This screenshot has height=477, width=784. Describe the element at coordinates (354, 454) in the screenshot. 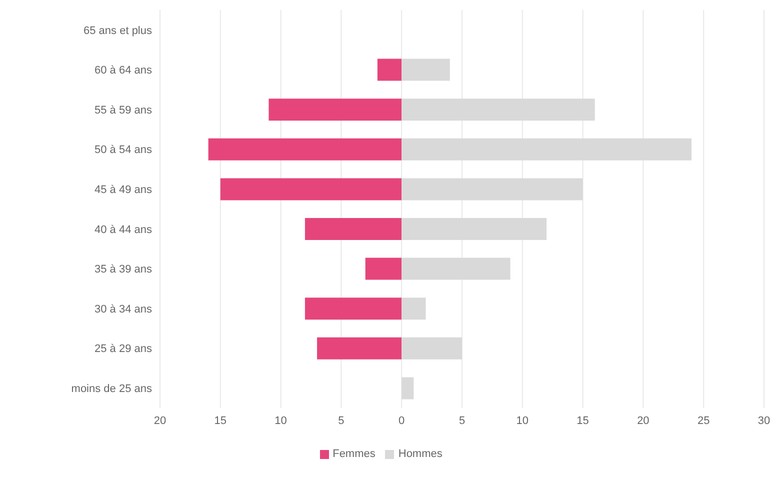

I see `legend-label: Femmes` at that location.